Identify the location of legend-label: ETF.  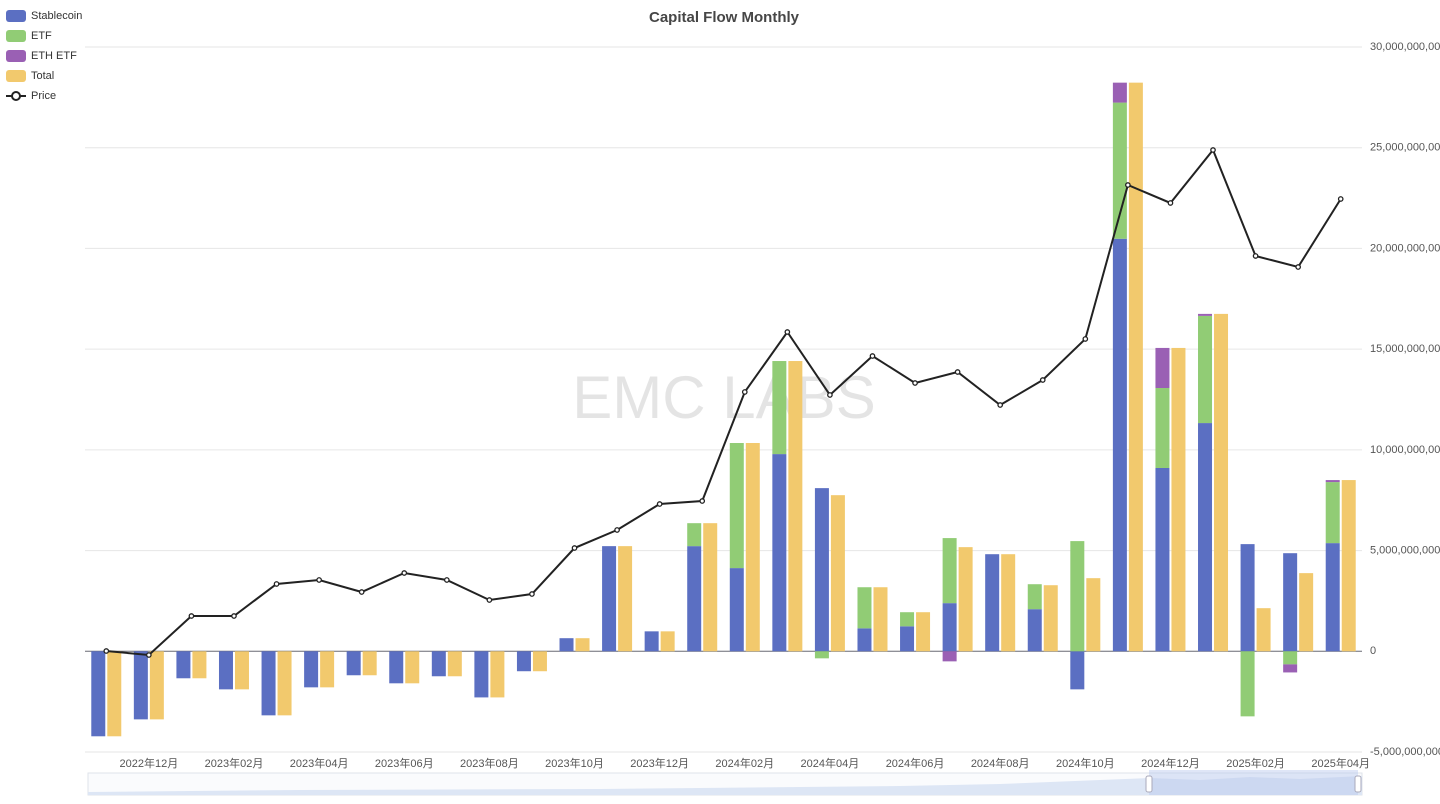
(41, 36).